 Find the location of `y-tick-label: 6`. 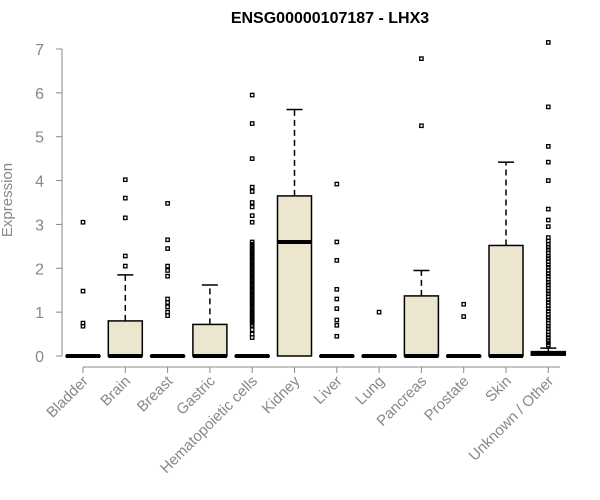

y-tick-label: 6 is located at coordinates (39, 94).